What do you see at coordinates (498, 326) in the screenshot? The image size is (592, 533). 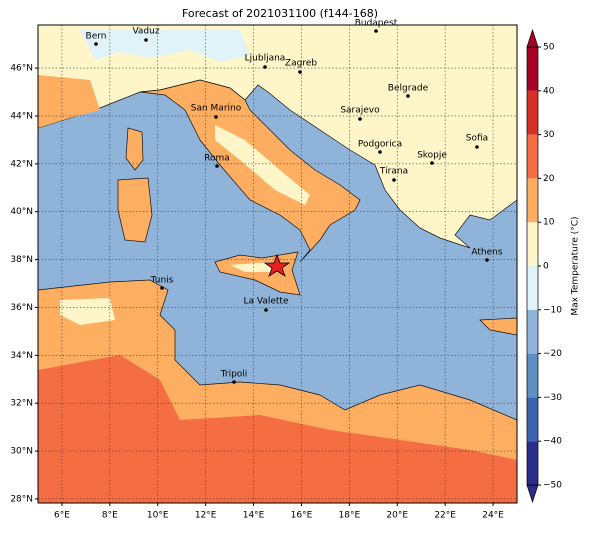 I see `turkey-crete` at bounding box center [498, 326].